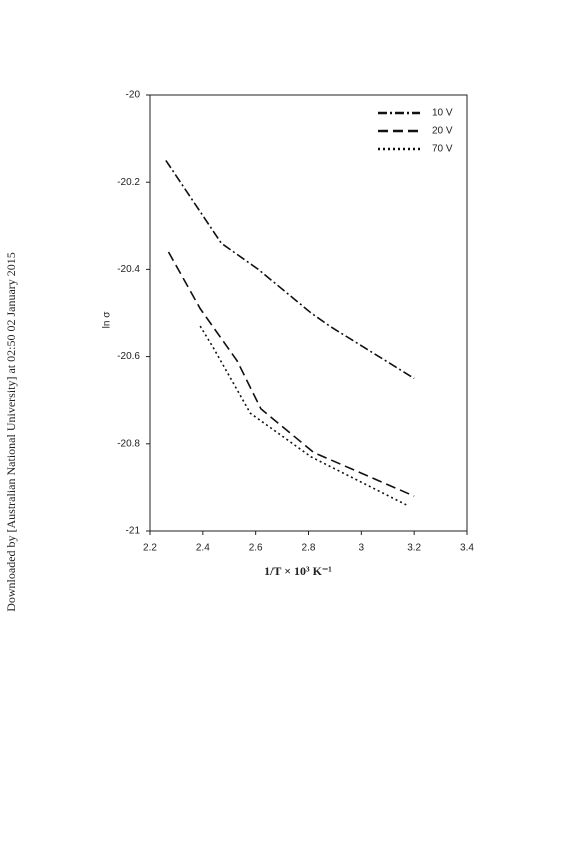  Describe the element at coordinates (107, 320) in the screenshot. I see `y-axis-label: ln σ` at that location.